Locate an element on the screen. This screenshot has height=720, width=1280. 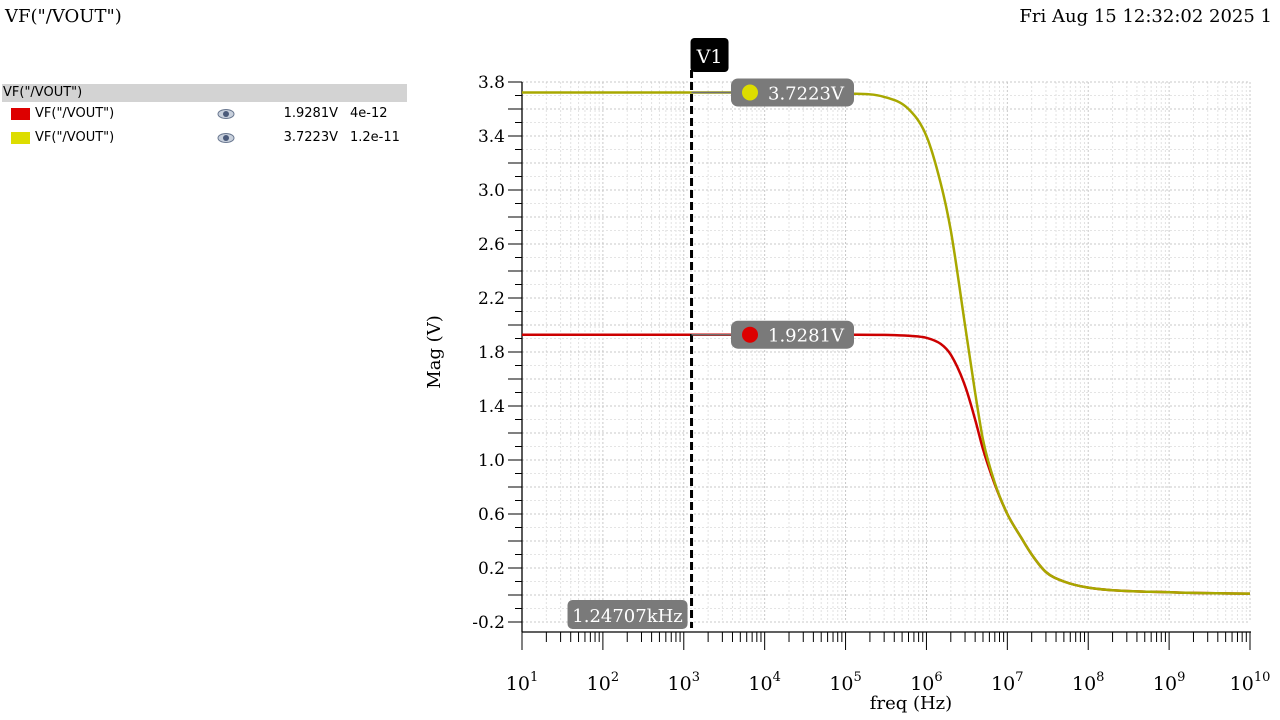
y-tick-label: 2.6 is located at coordinates (491, 245).